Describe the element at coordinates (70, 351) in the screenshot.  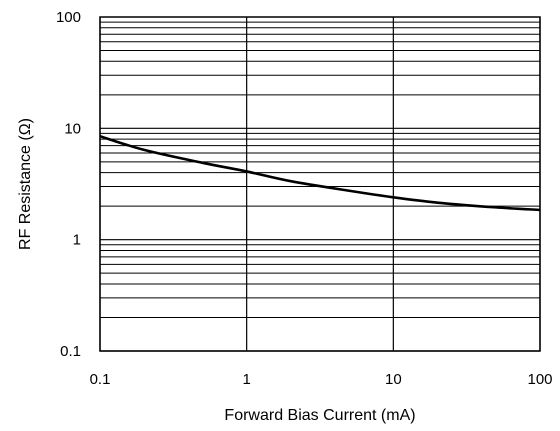
I see `y-tick-label: 0.1` at that location.